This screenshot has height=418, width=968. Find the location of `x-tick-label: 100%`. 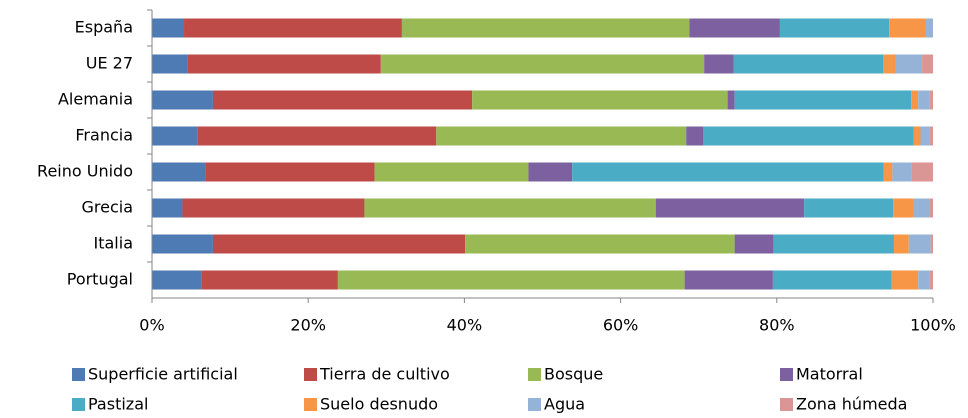

x-tick-label: 100% is located at coordinates (933, 325).